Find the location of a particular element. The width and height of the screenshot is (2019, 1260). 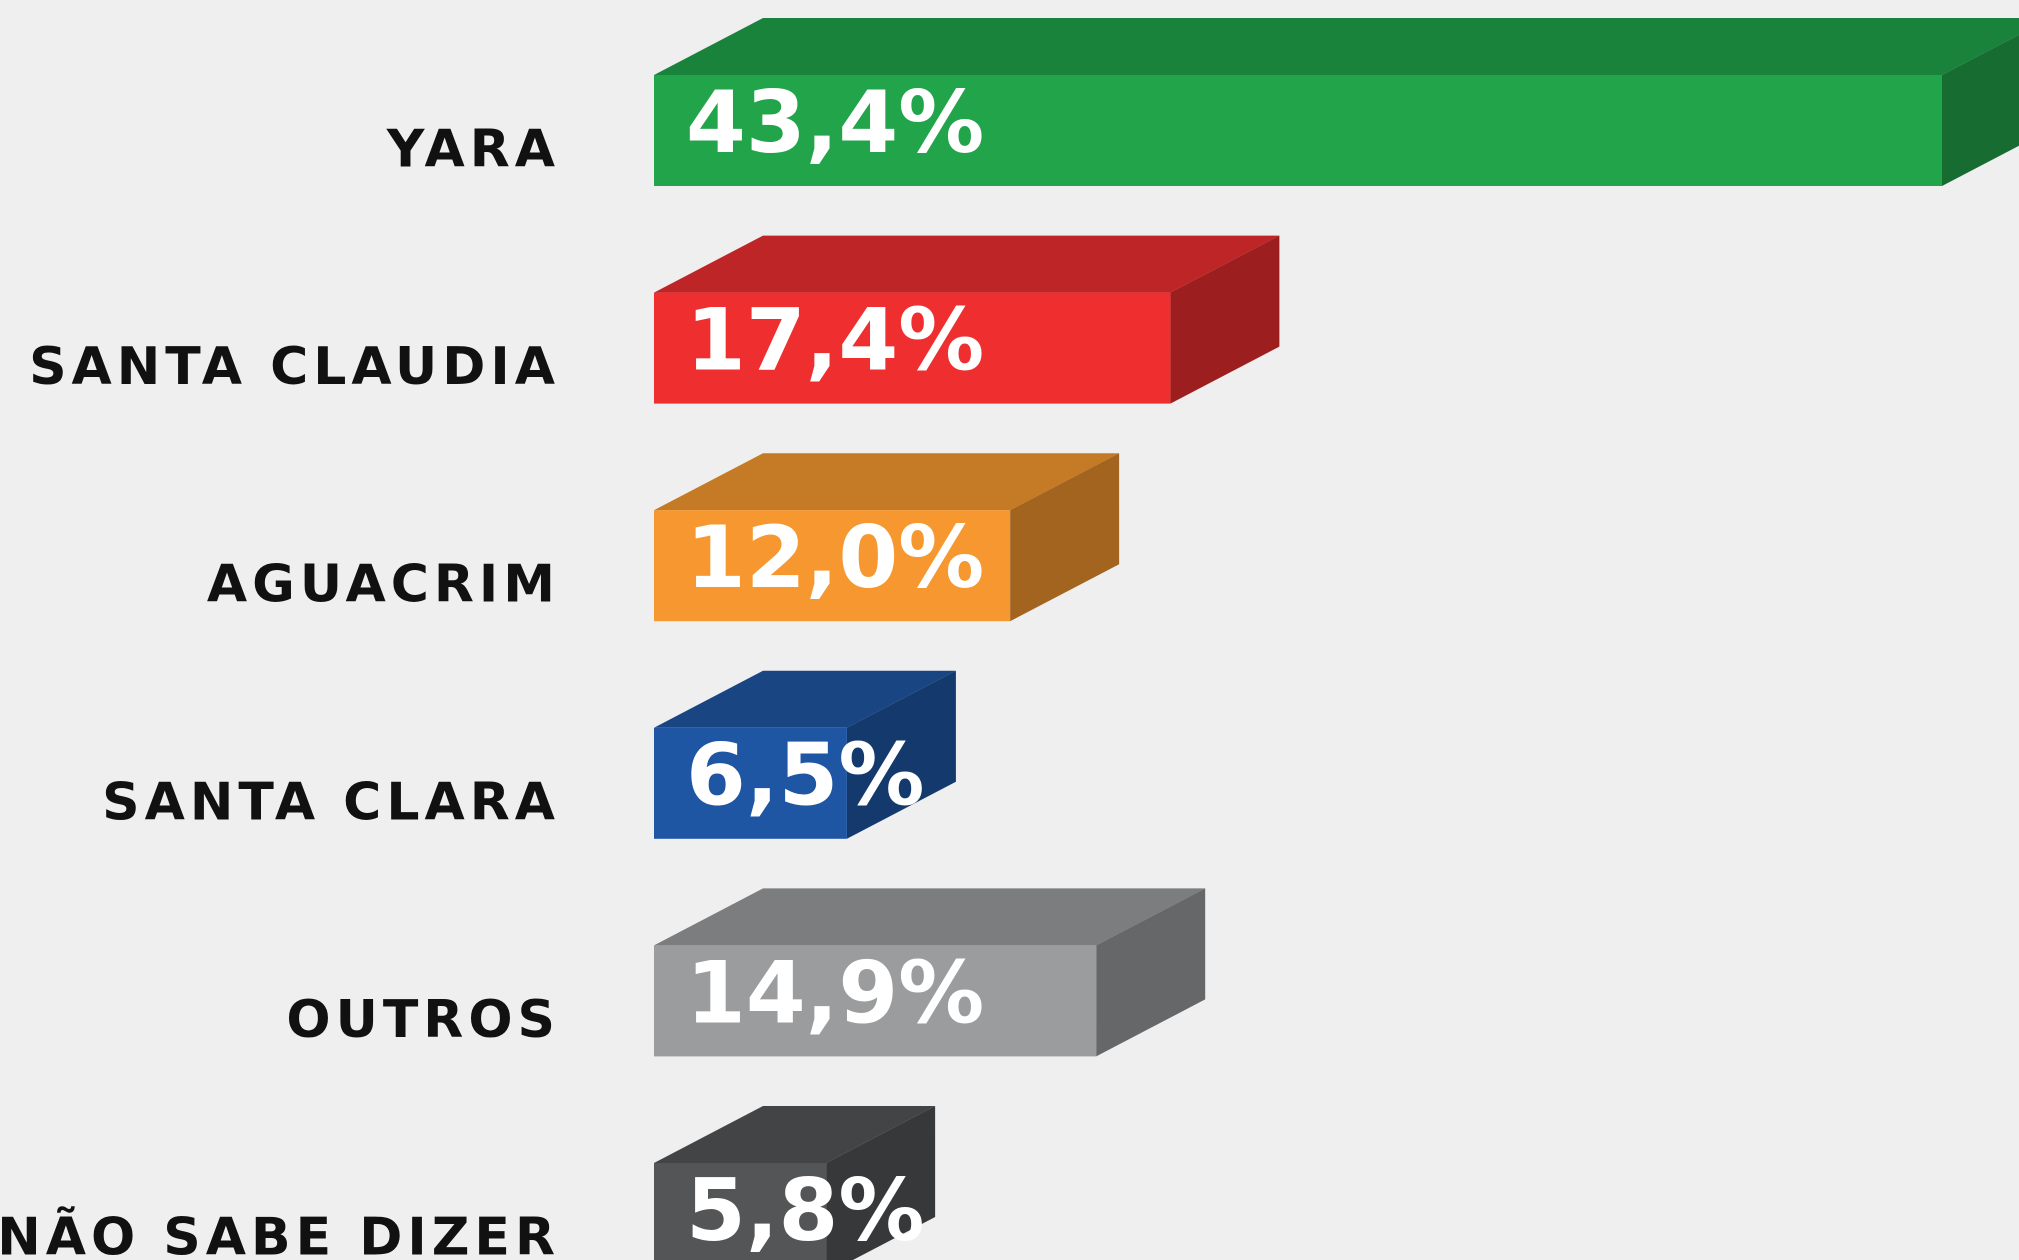

value-label: 14,9% is located at coordinates (835, 993).